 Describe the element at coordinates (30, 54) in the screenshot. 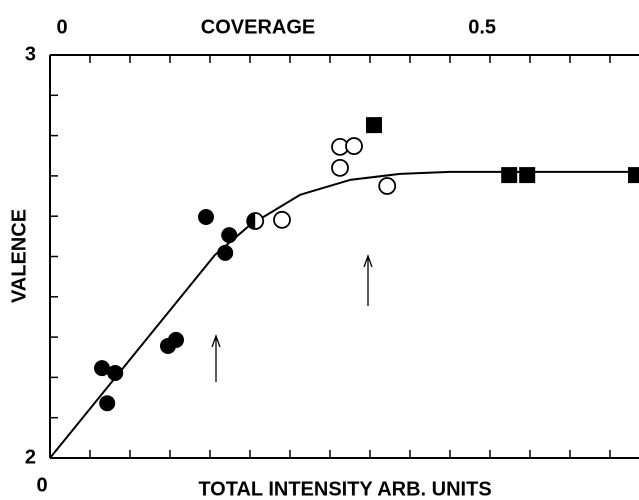

I see `y-tick-label: 3` at that location.